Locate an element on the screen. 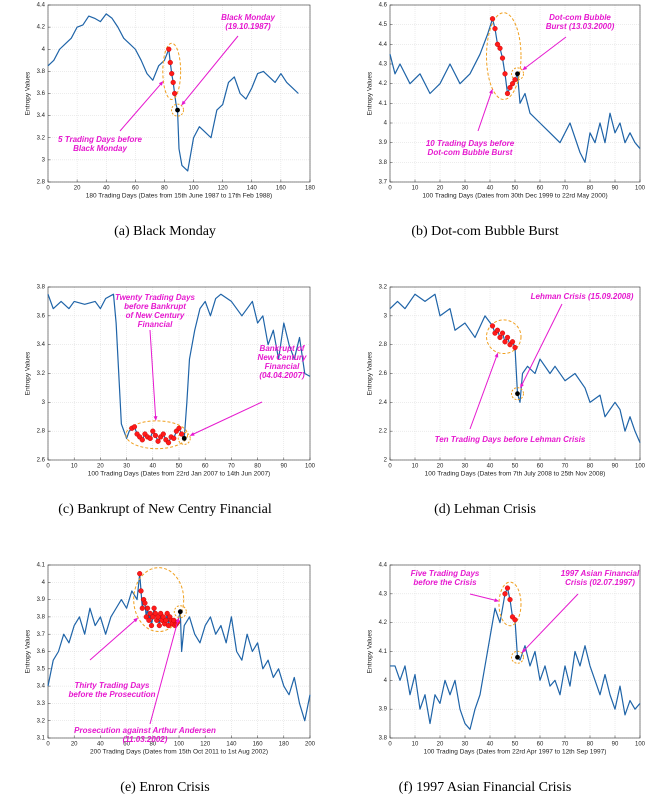 The width and height of the screenshot is (647, 806). caption: (f) 1997 Asian Financial Crisis is located at coordinates (485, 787).